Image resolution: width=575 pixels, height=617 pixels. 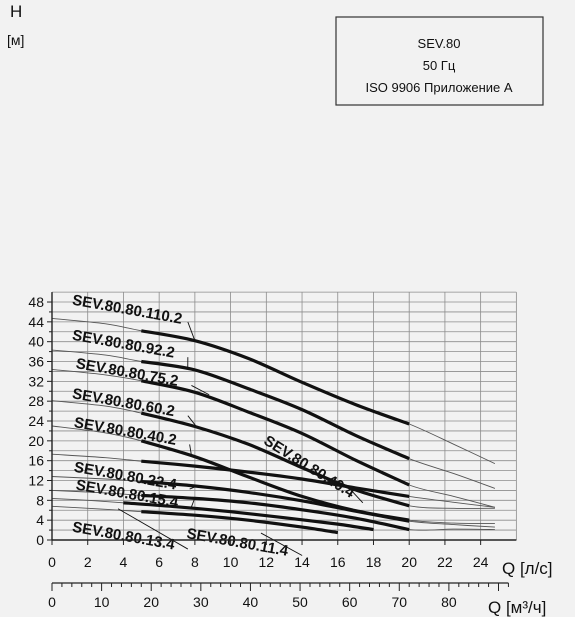 What do you see at coordinates (36, 302) in the screenshot?
I see `y-tick-label: 48` at bounding box center [36, 302].